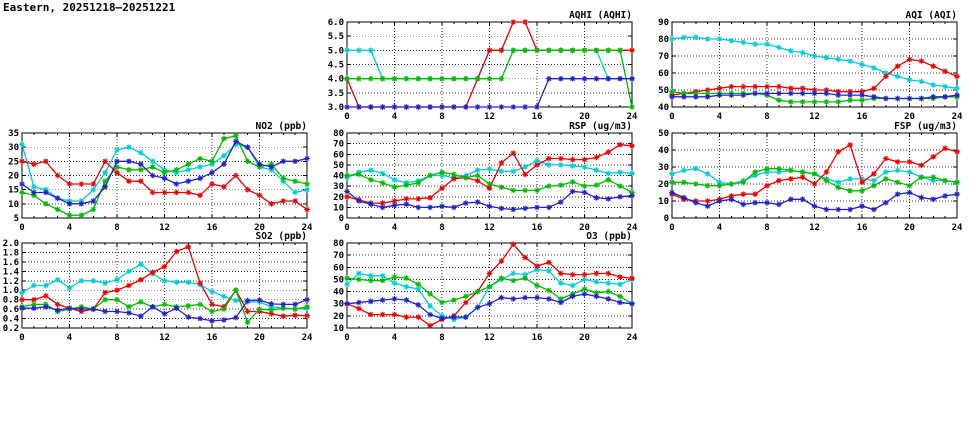 The width and height of the screenshot is (975, 447). I want to click on chart-title-fsp: FSP (ug/m3), so click(925, 126).